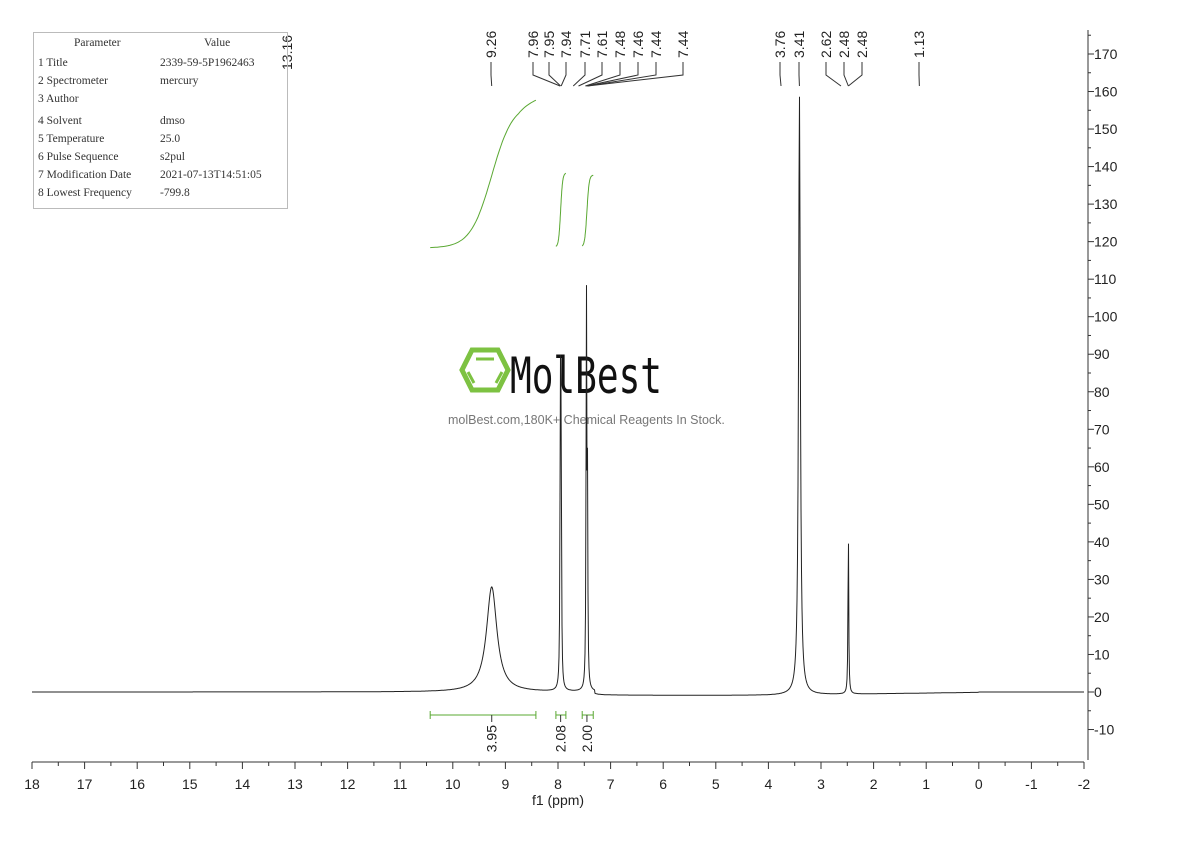 The width and height of the screenshot is (1190, 841). Describe the element at coordinates (348, 784) in the screenshot. I see `x-tick-label: 12` at that location.